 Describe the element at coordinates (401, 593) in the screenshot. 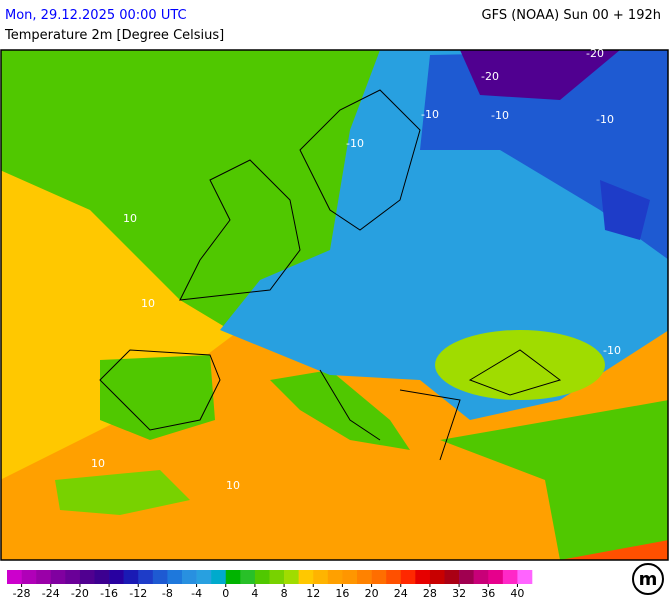

I see `legend-tick-label: 24` at that location.